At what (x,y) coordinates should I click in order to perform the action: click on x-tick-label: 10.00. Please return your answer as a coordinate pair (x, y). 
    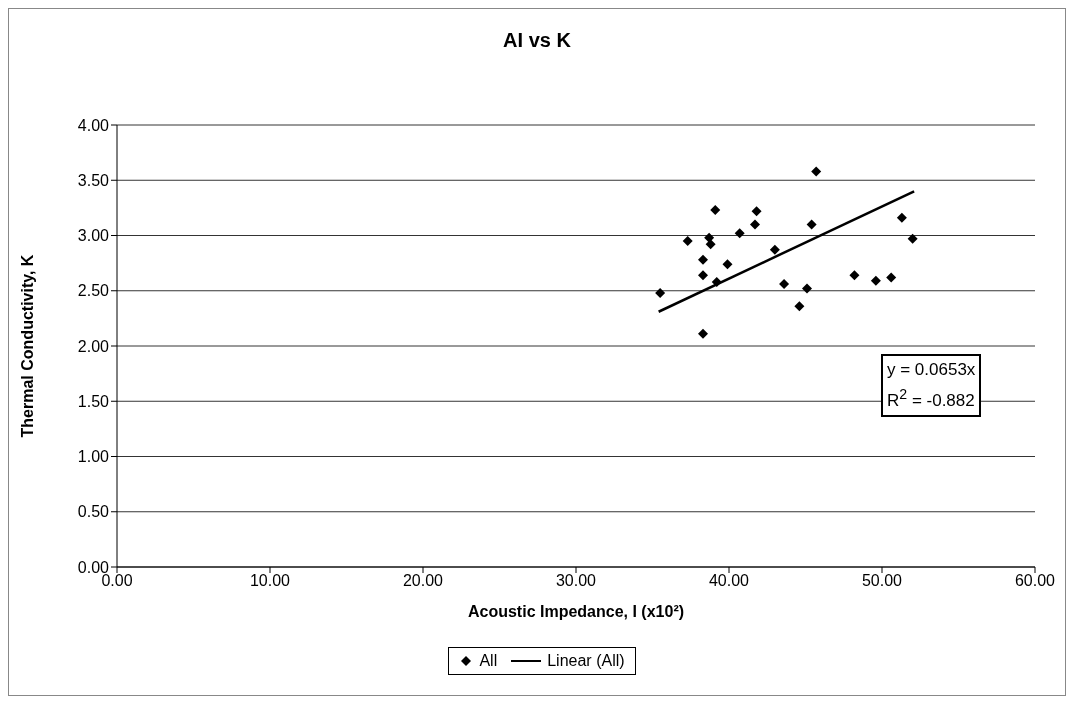
    Looking at the image, I should click on (270, 581).